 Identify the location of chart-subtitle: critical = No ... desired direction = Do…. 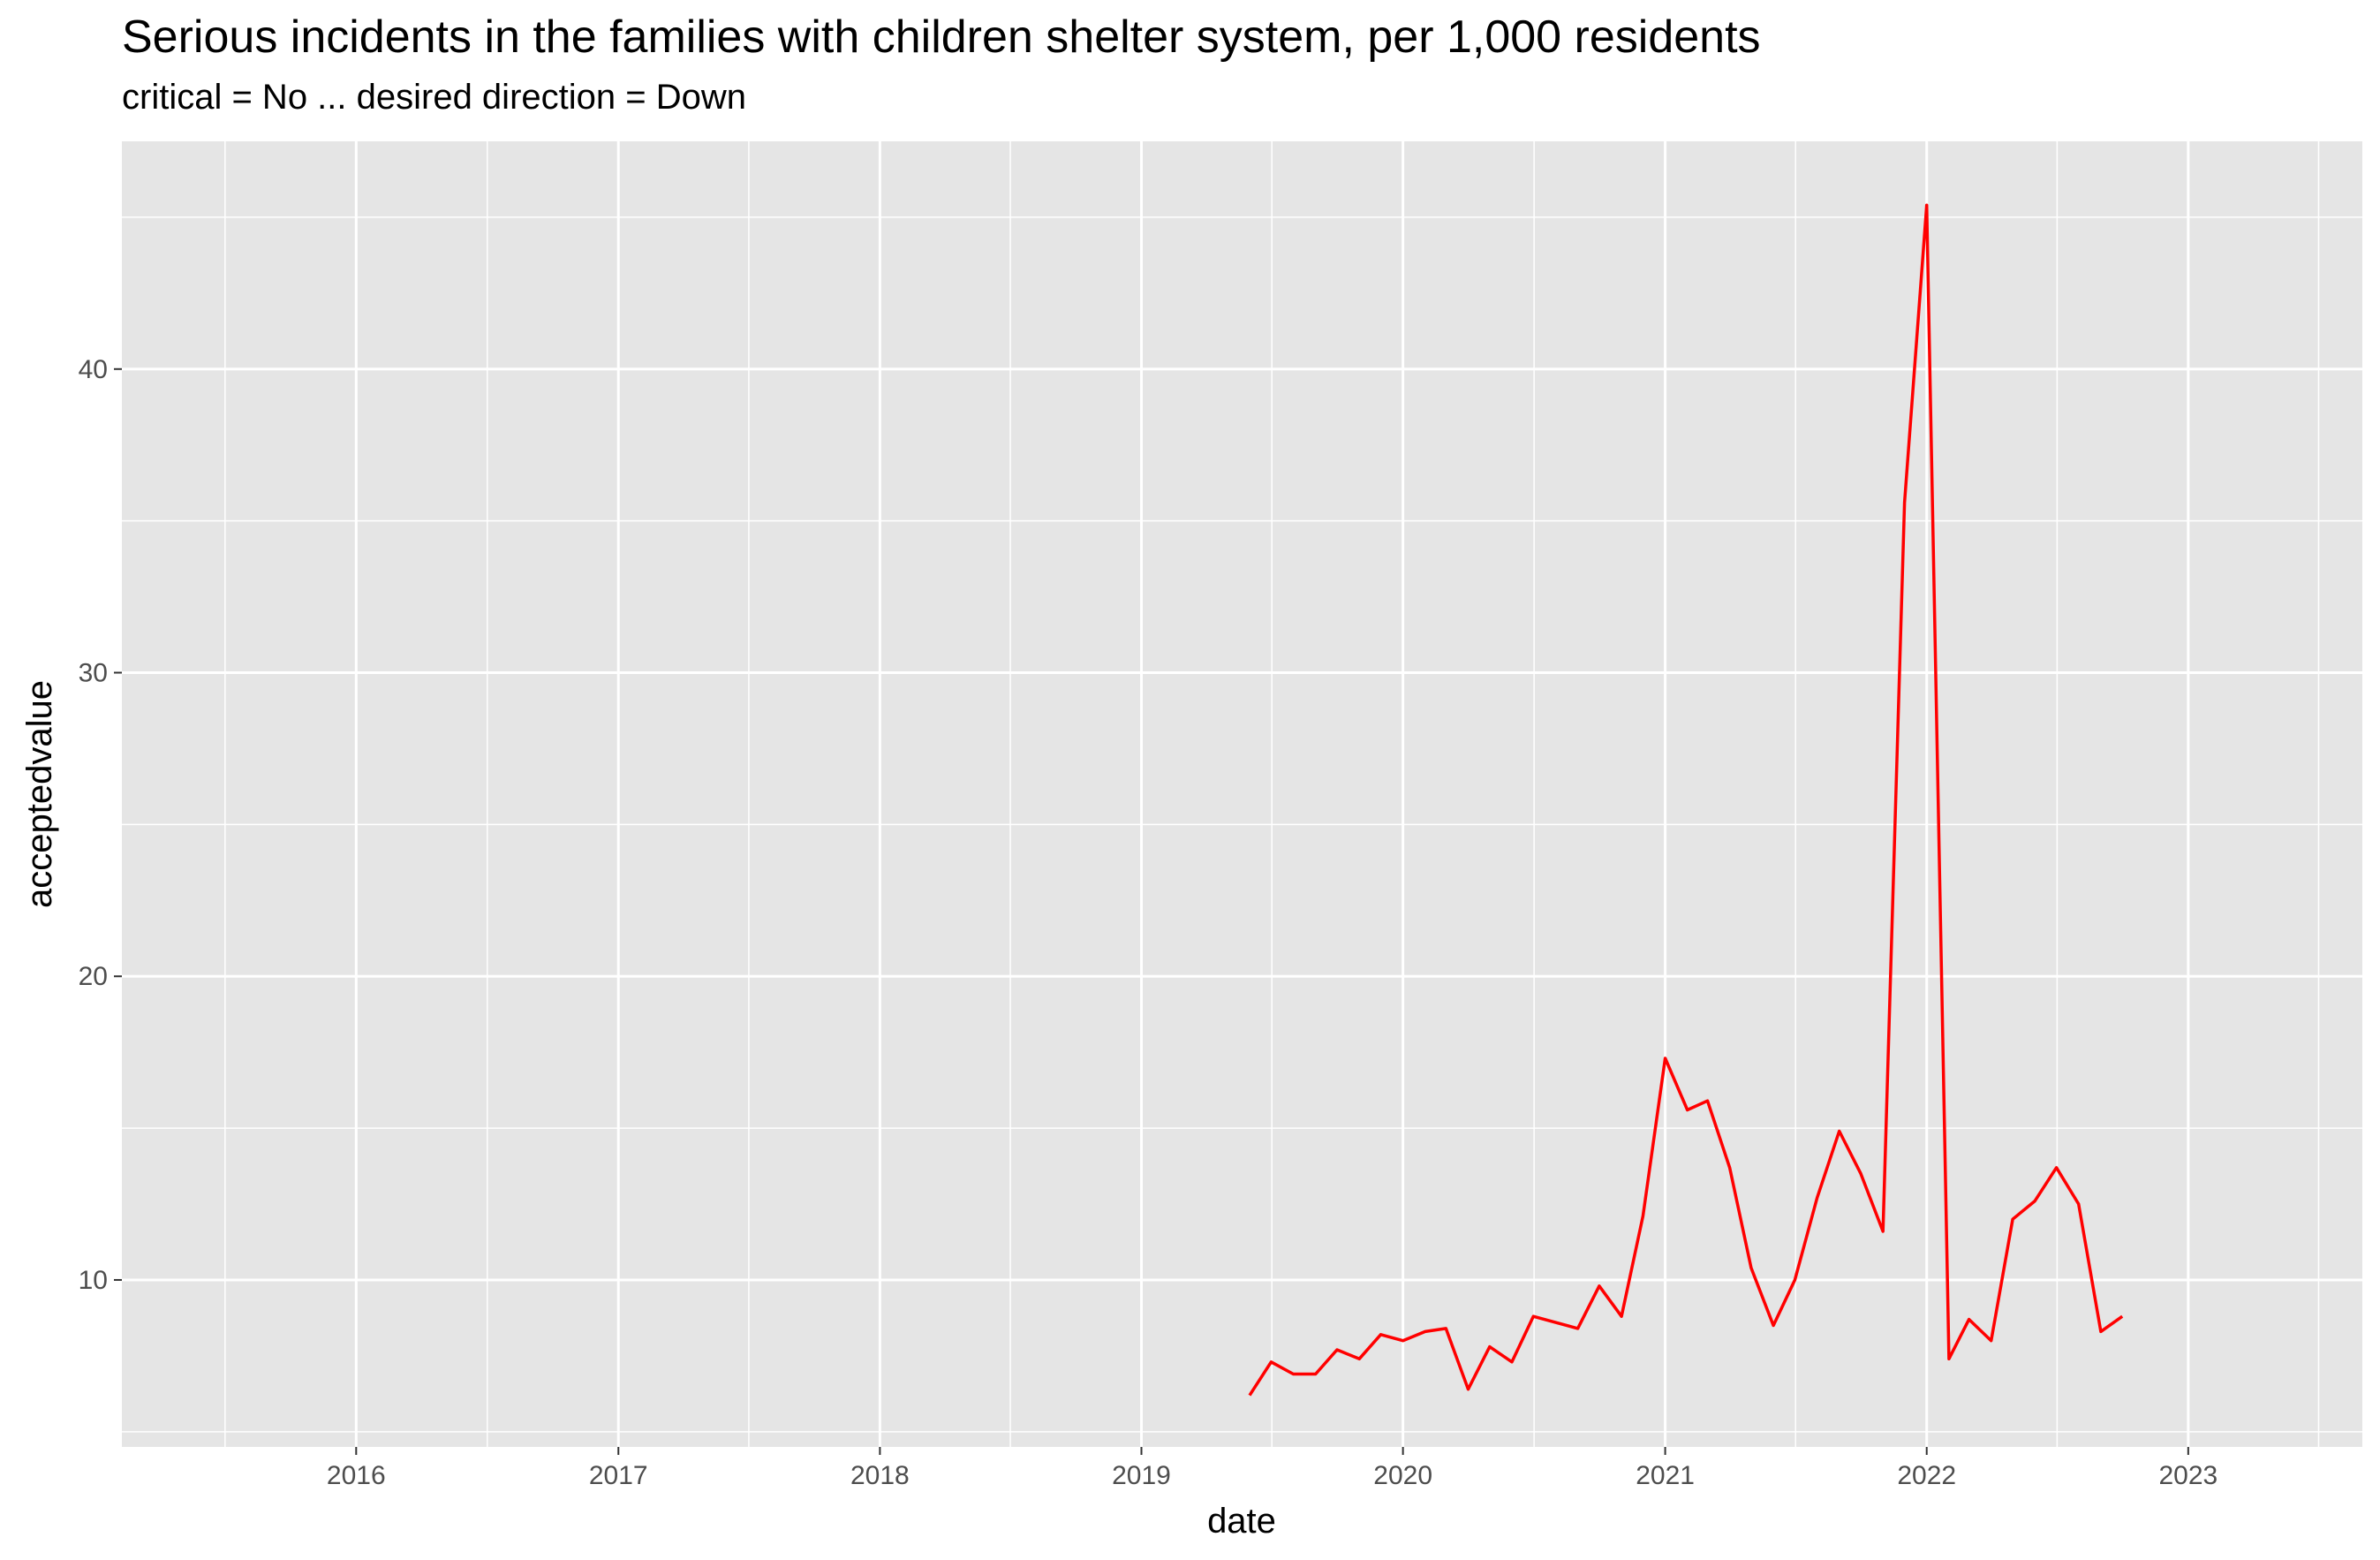
(434, 97).